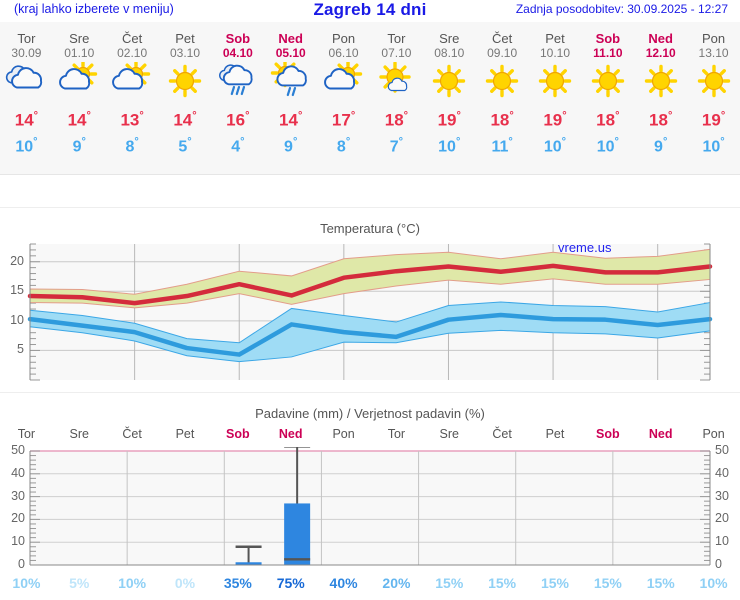  I want to click on cloudy-icon, so click(26, 82).